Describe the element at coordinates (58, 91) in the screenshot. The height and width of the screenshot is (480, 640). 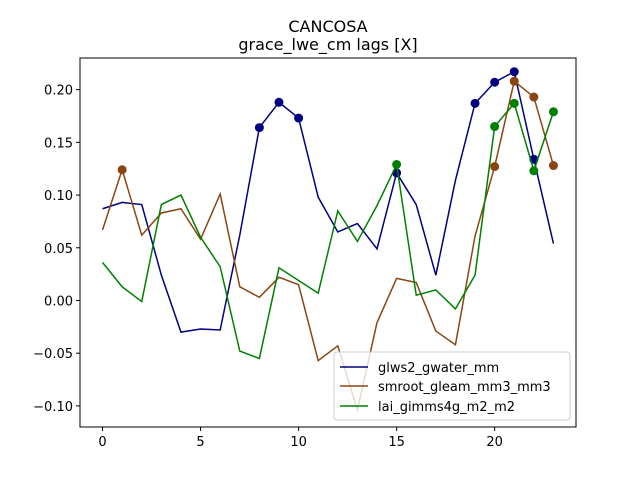
I see `y-tick-label: 0.20` at that location.